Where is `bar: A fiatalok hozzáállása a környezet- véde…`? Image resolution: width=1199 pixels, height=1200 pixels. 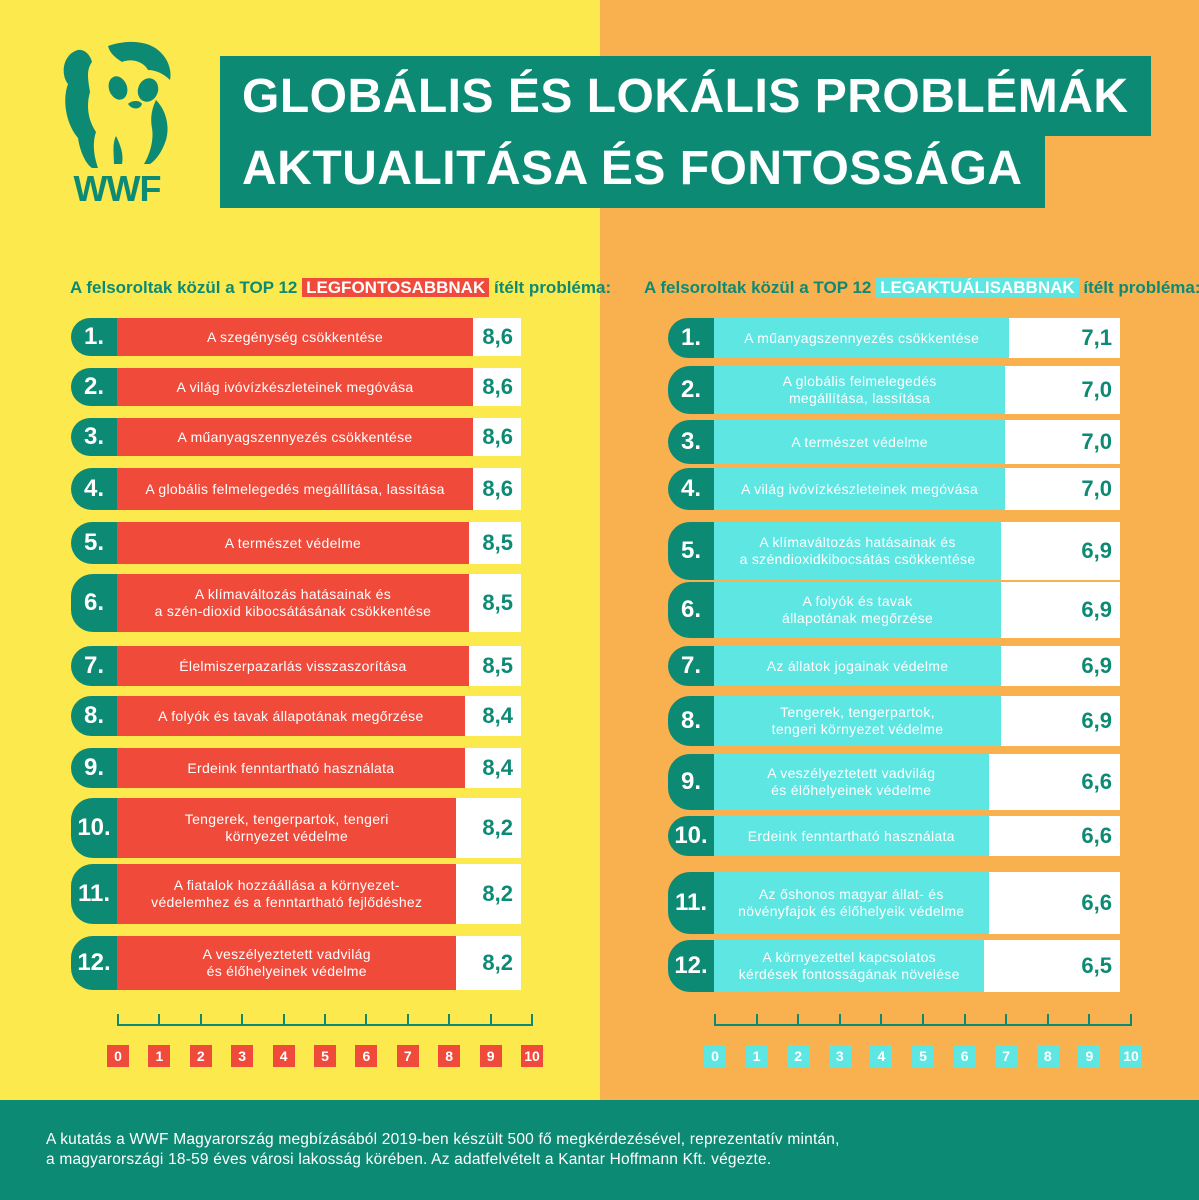 bar: A fiatalok hozzáállása a környezet- véde… is located at coordinates (287, 894).